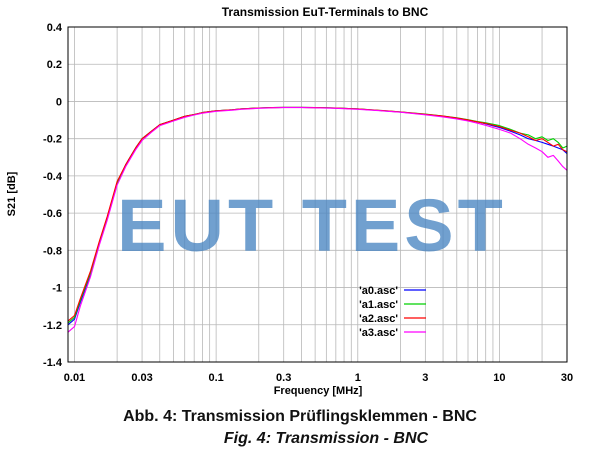  Describe the element at coordinates (326, 438) in the screenshot. I see `figure-caption-english: Fig. 4: Transmission - BNC` at that location.